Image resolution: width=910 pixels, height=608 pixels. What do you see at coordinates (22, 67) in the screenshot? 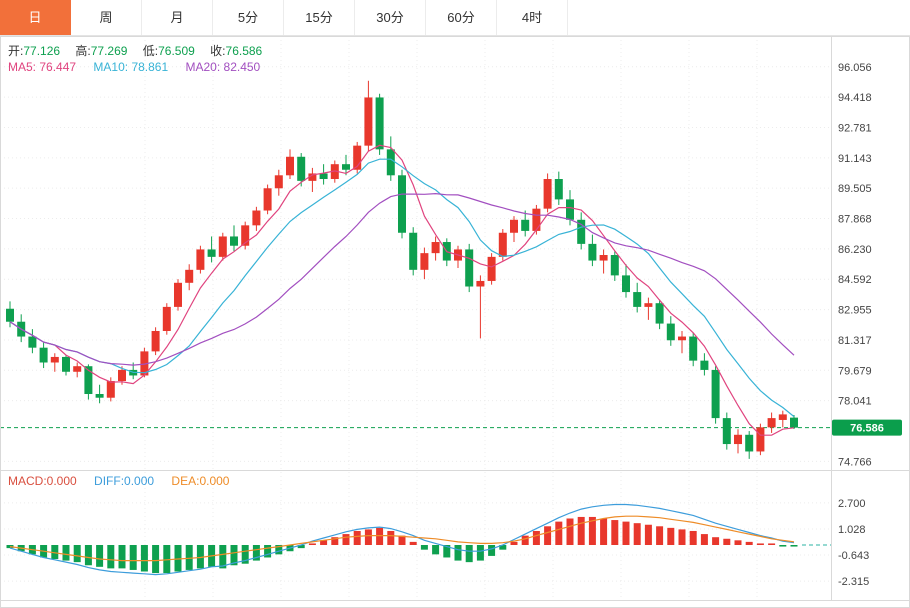
I see `ma5-label: MA5:` at bounding box center [22, 67].